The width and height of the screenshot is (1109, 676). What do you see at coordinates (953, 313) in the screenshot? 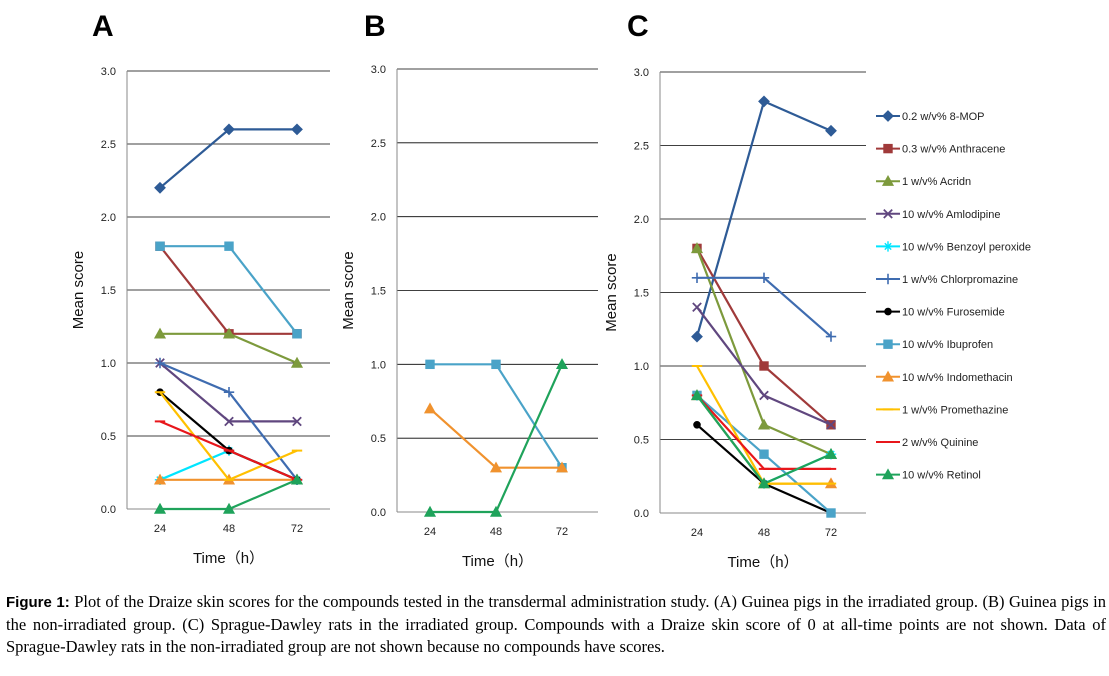
I see `legend-entry: 10 w/v% Furosemide` at bounding box center [953, 313].